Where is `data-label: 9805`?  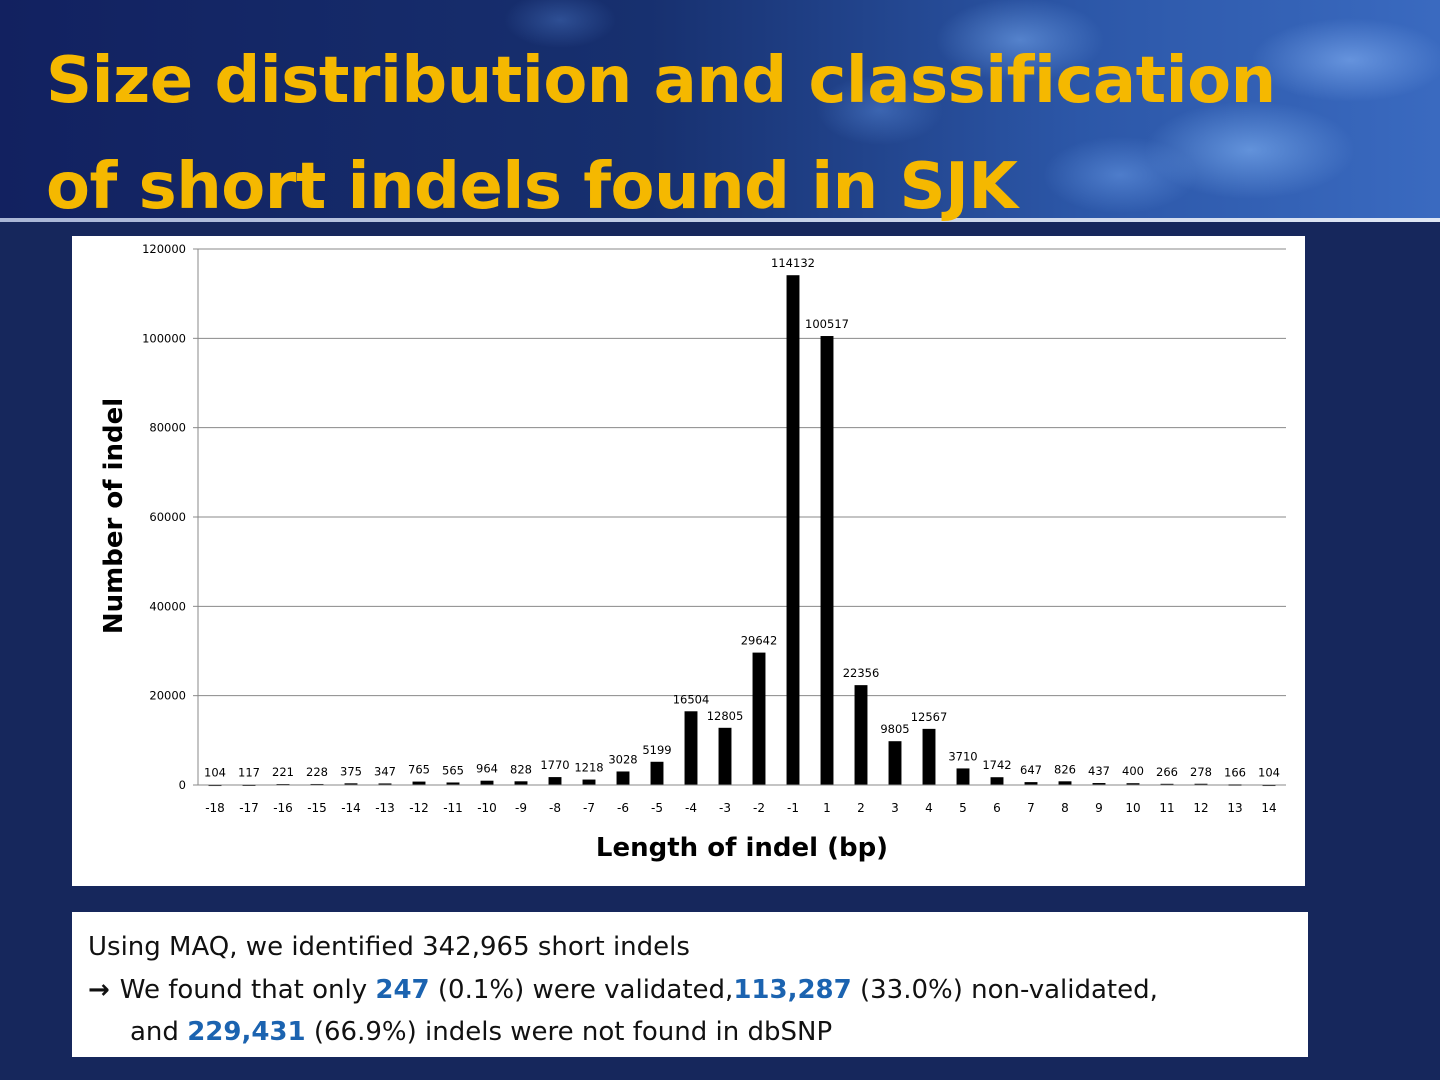 data-label: 9805 is located at coordinates (894, 729).